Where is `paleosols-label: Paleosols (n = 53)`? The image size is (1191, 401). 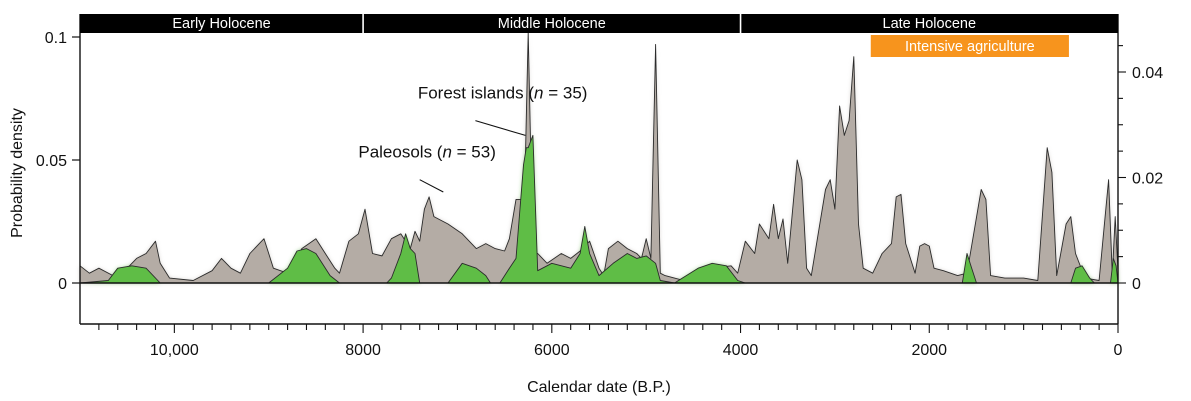
paleosols-label: Paleosols (n = 53) is located at coordinates (427, 152).